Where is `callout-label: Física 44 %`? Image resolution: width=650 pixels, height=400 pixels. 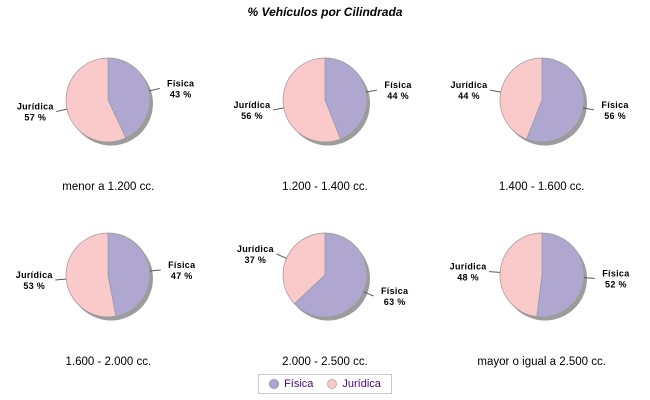 callout-label: Física 44 % is located at coordinates (398, 90).